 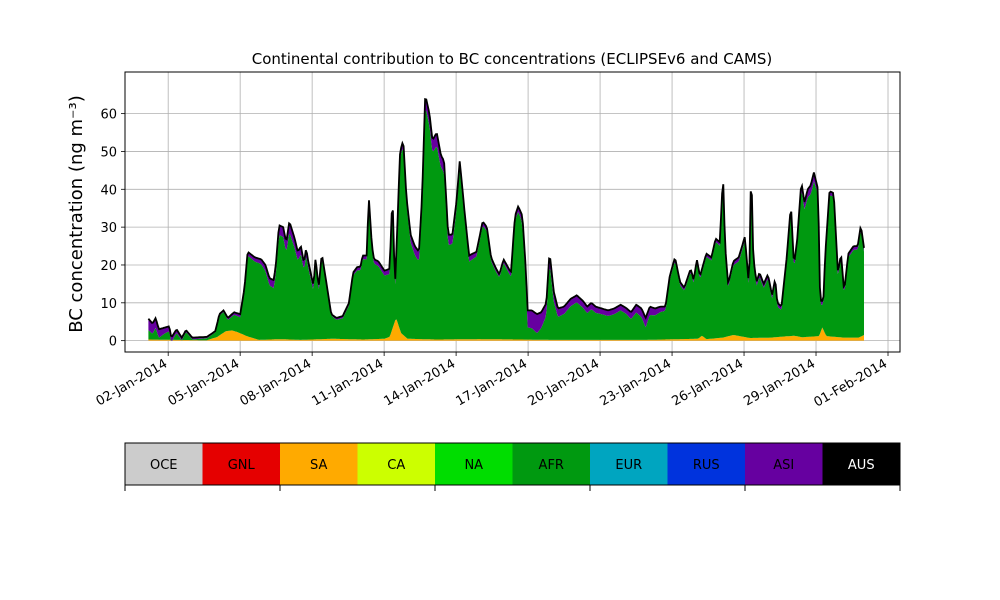 I want to click on legend-label-gnl: GNL, so click(x=242, y=465).